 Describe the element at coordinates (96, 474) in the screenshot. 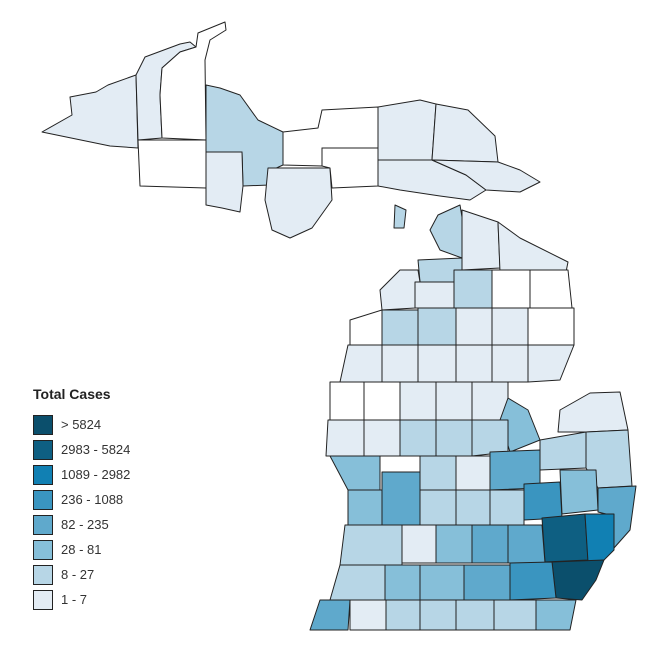

I see `legend-label: 1089 - 2982` at that location.